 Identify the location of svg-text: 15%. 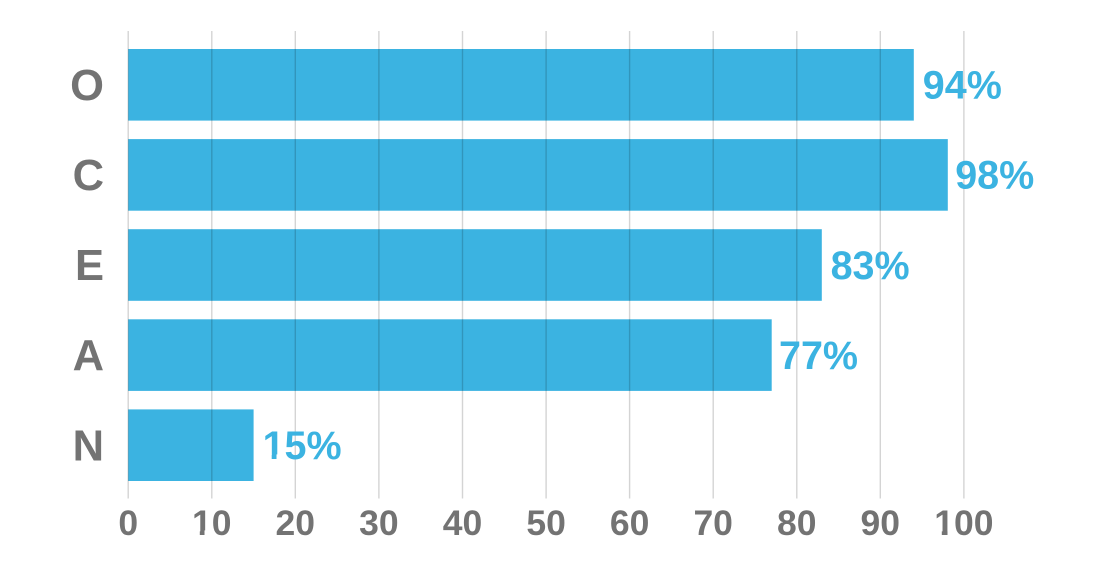
(302, 446).